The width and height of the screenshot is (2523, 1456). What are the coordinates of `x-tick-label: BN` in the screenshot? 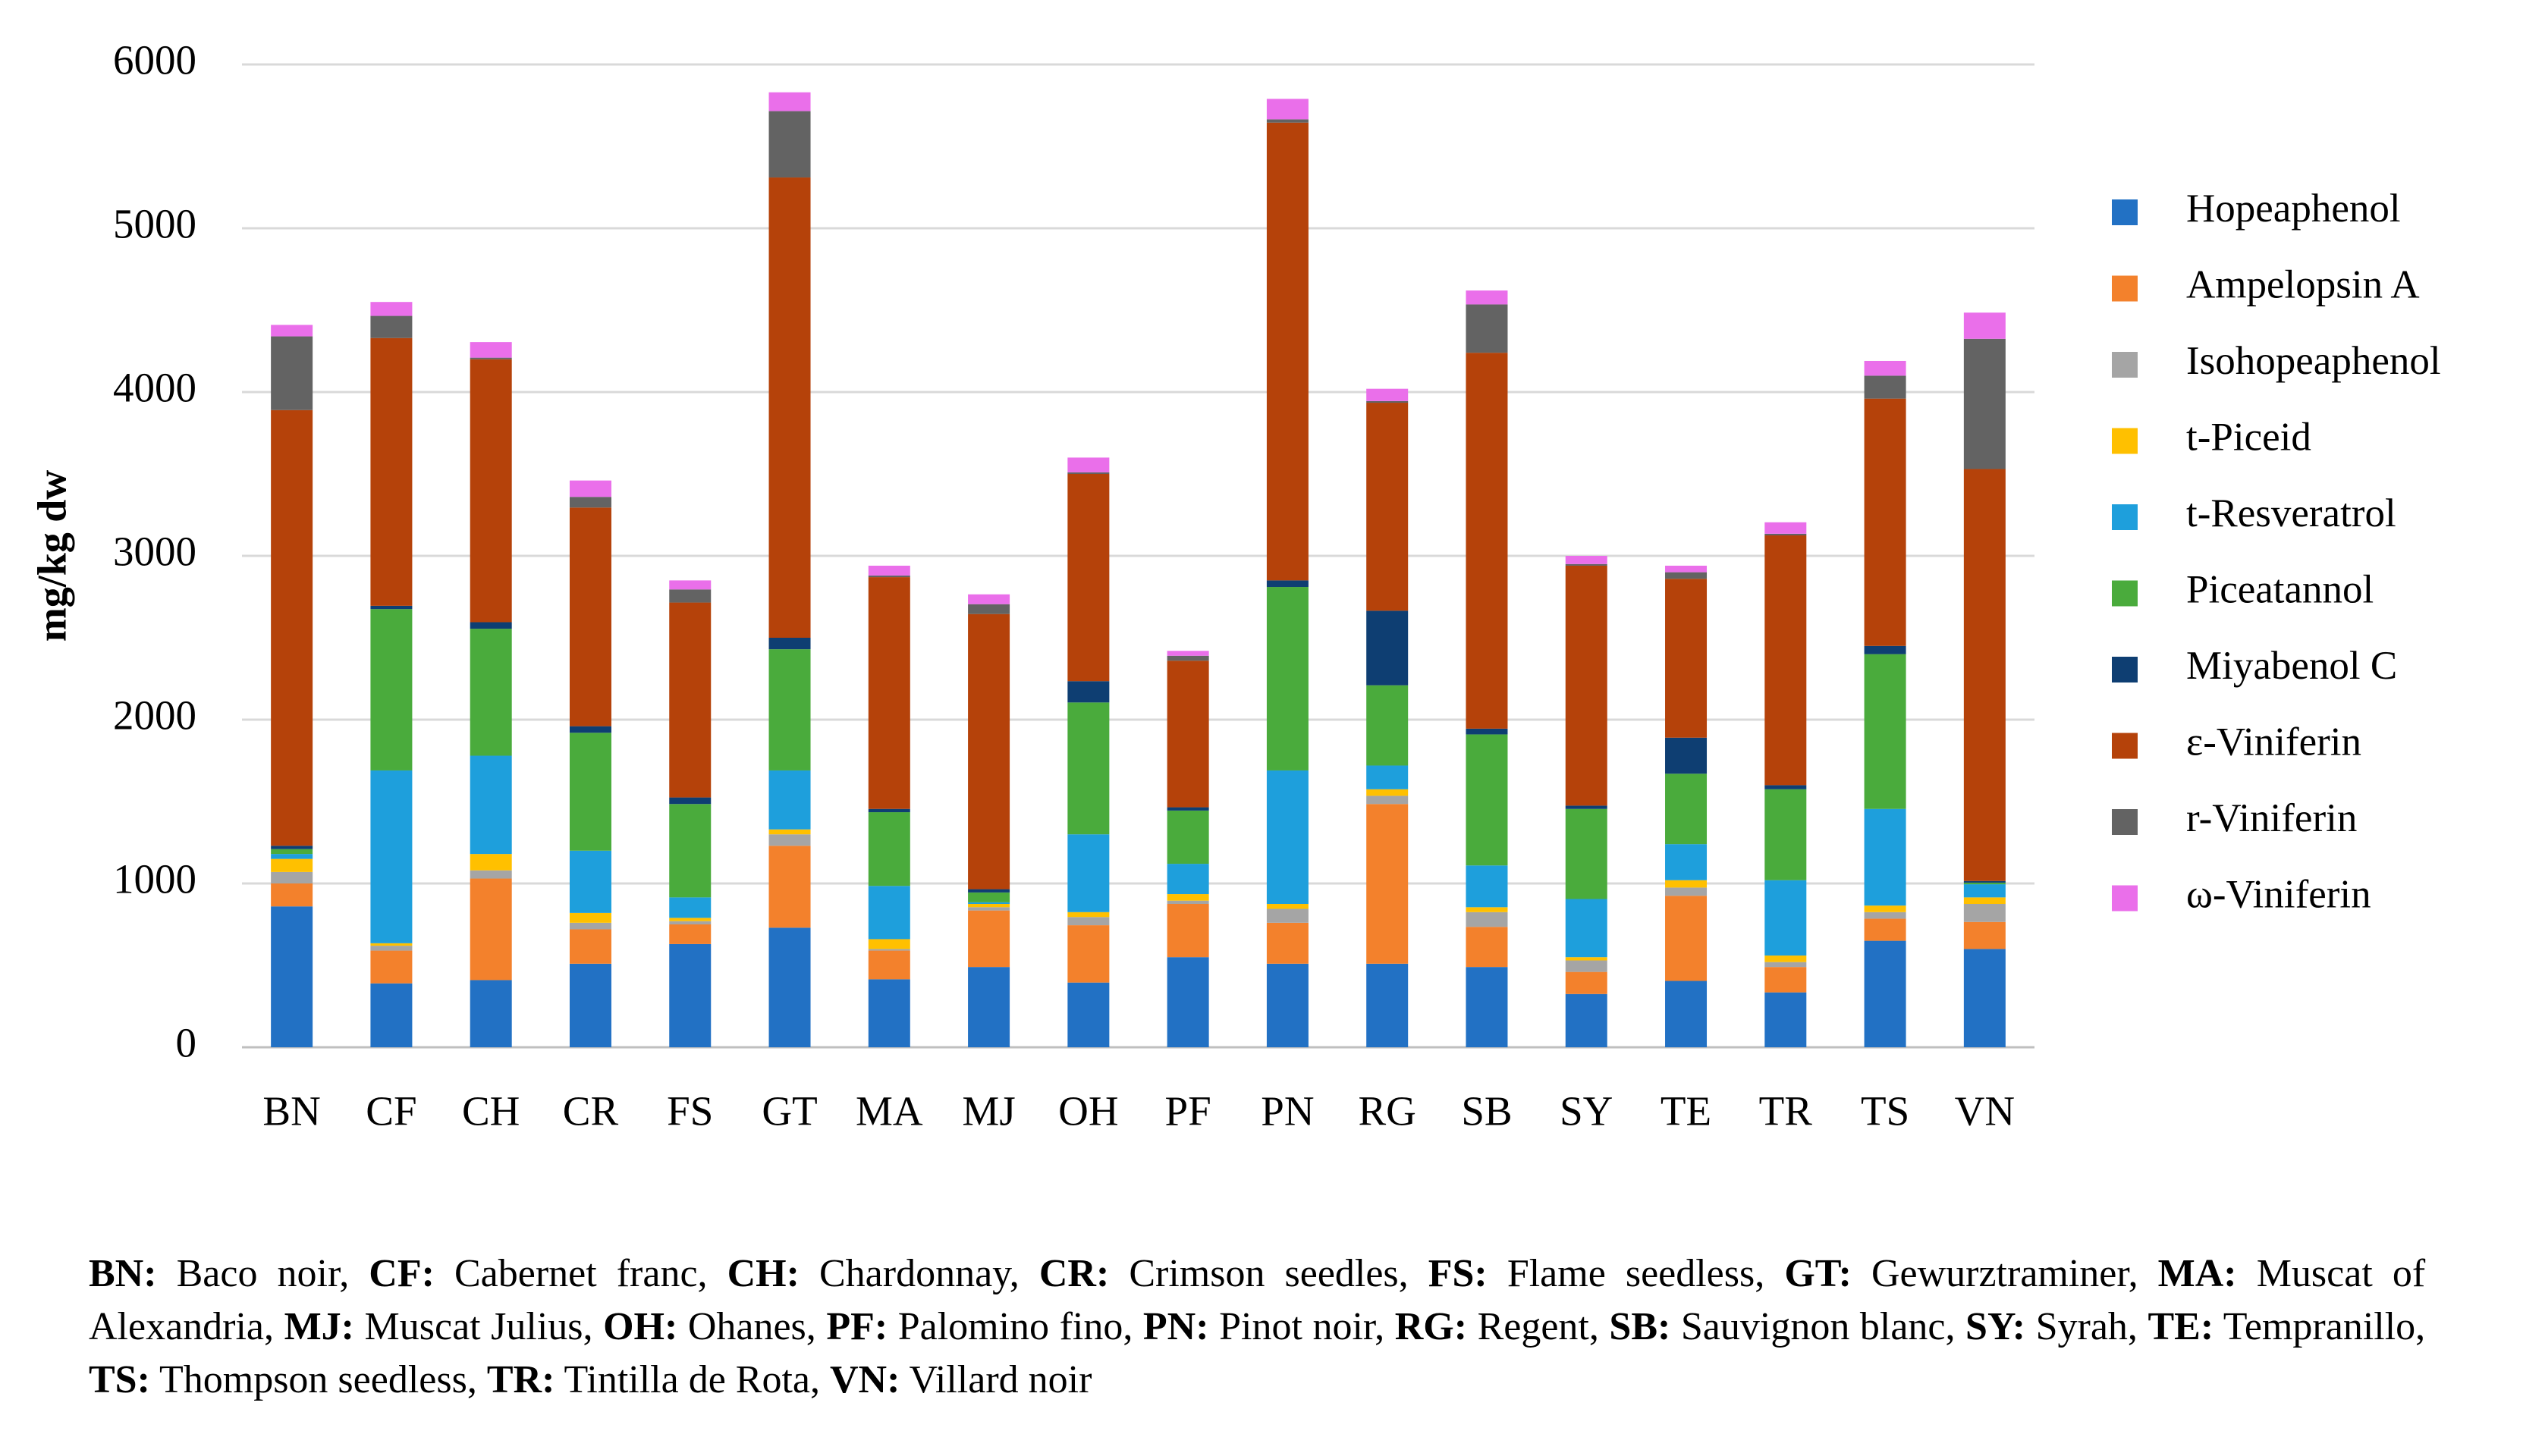 It's located at (291, 1111).